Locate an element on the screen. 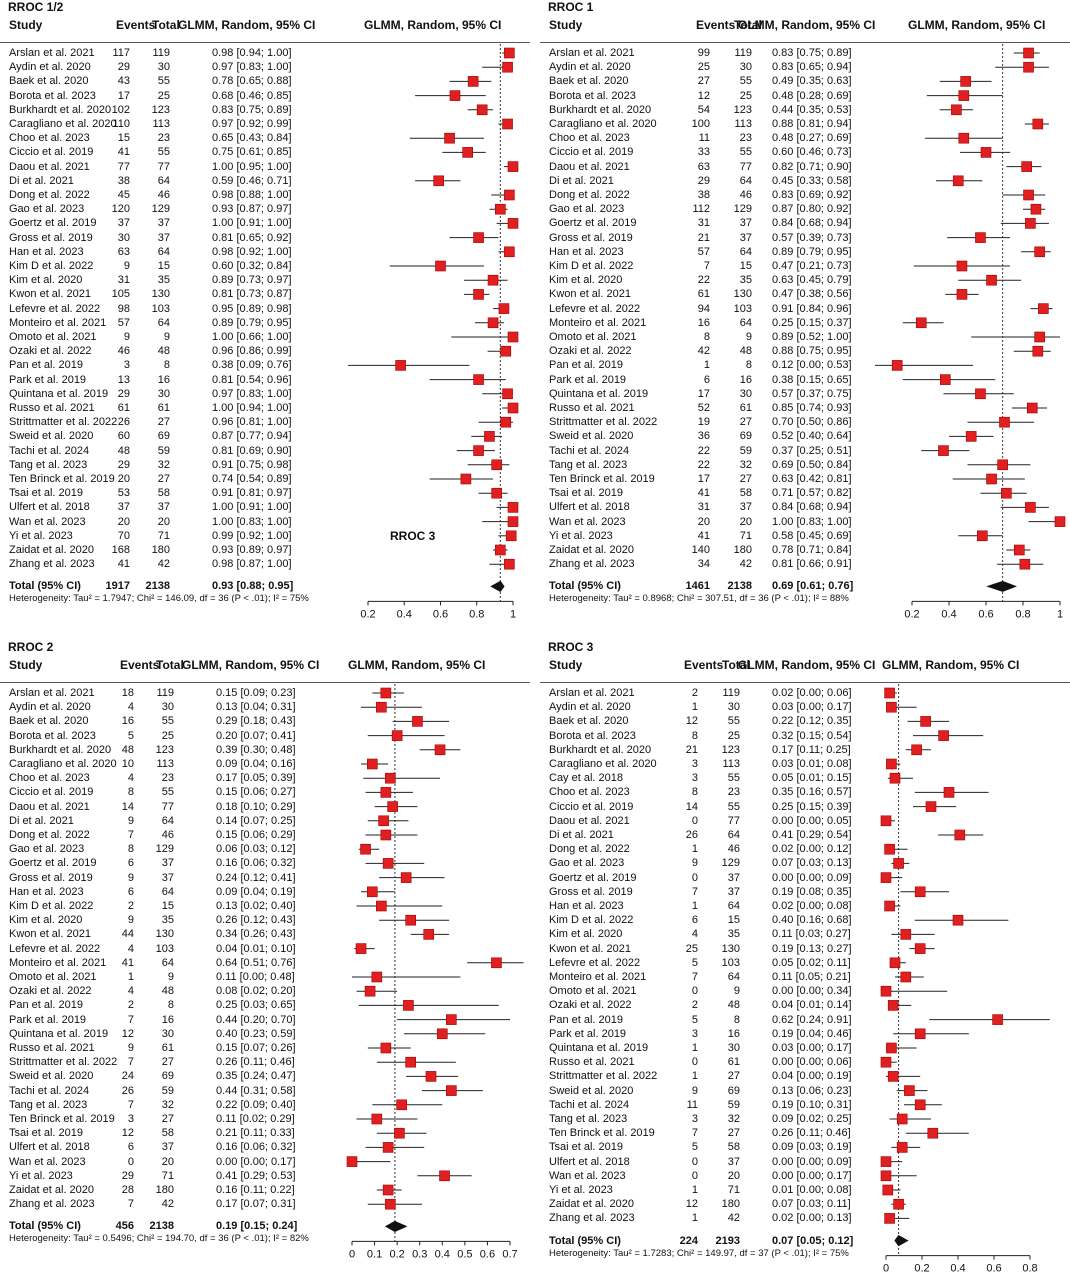 This screenshot has width=1070, height=1280. study-name: Omoto et al. 2021 is located at coordinates (593, 991).